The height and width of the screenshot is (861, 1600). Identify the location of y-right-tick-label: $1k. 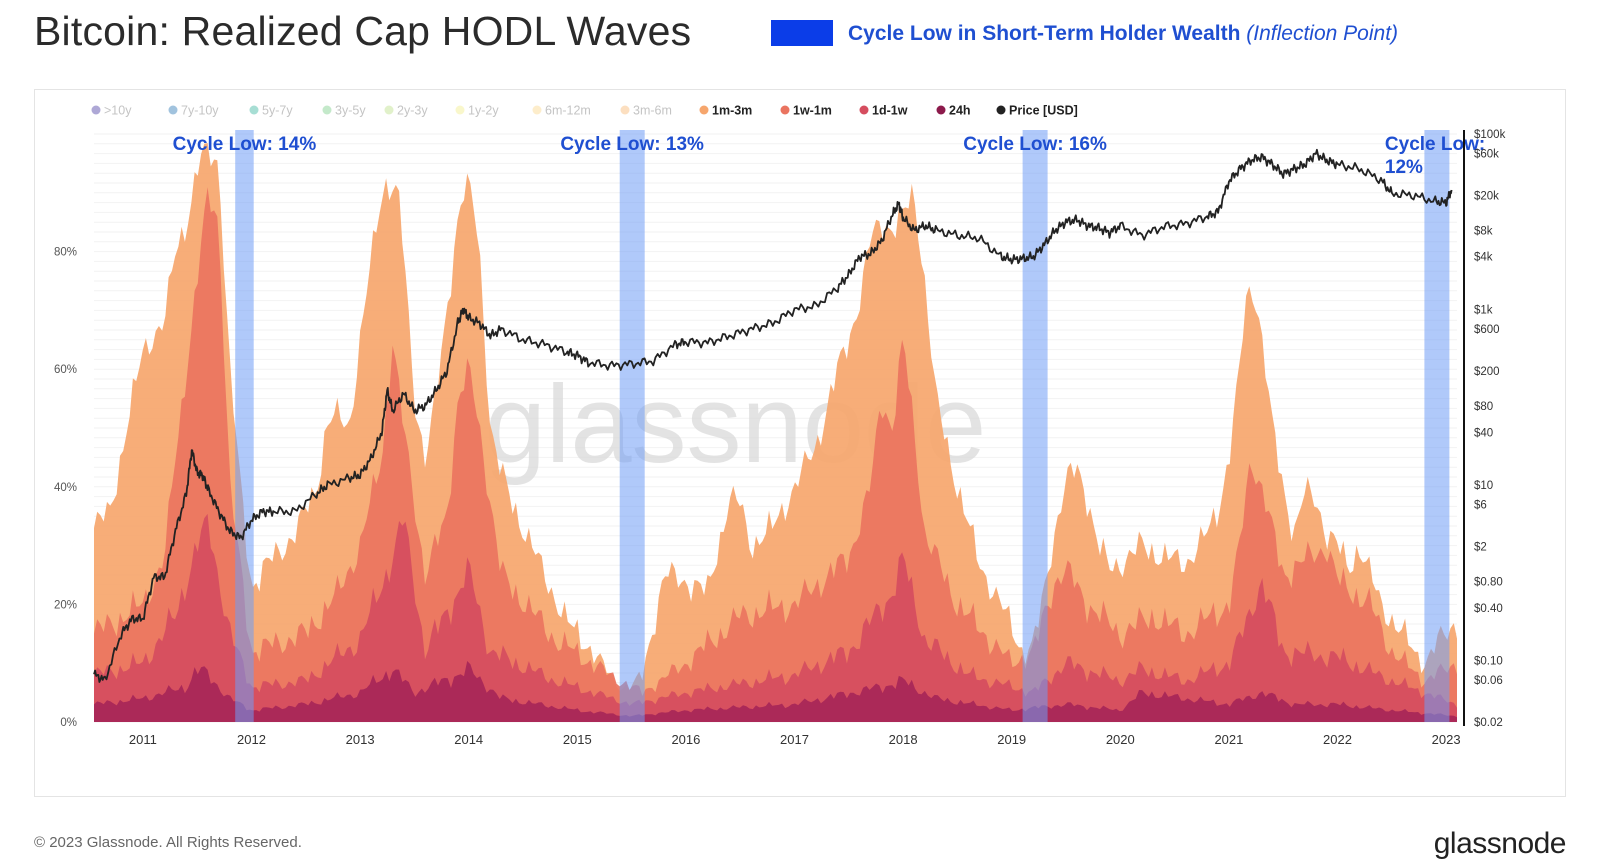
(1483, 311).